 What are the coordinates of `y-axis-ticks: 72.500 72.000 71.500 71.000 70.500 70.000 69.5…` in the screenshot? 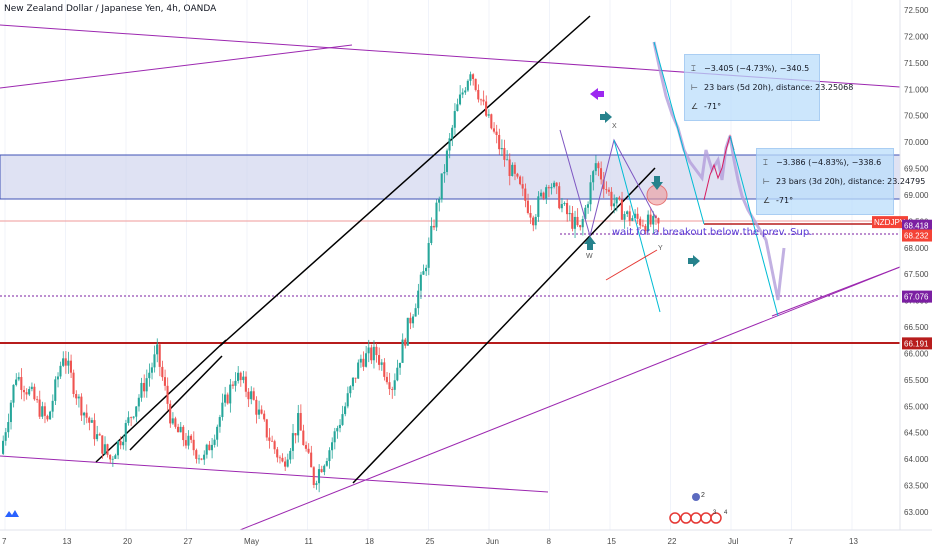 It's located at (916, 261).